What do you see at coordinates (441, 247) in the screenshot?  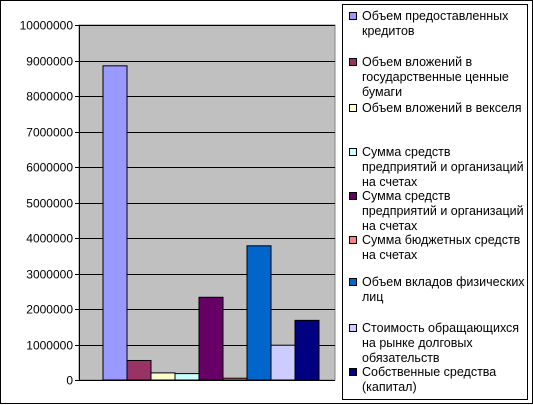 I see `legend-label: Сумма бюджетных средств на счетах` at bounding box center [441, 247].